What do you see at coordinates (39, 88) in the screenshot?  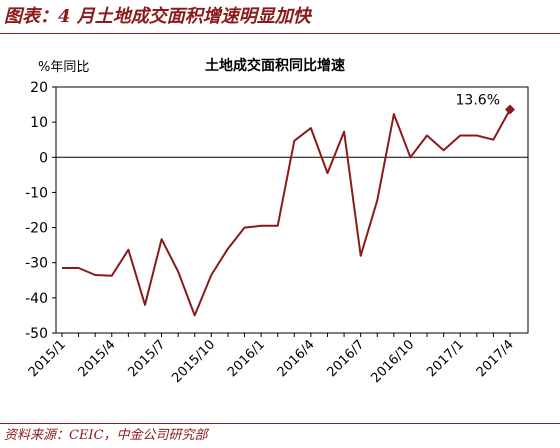 I see `y-tick-label: 20` at bounding box center [39, 88].